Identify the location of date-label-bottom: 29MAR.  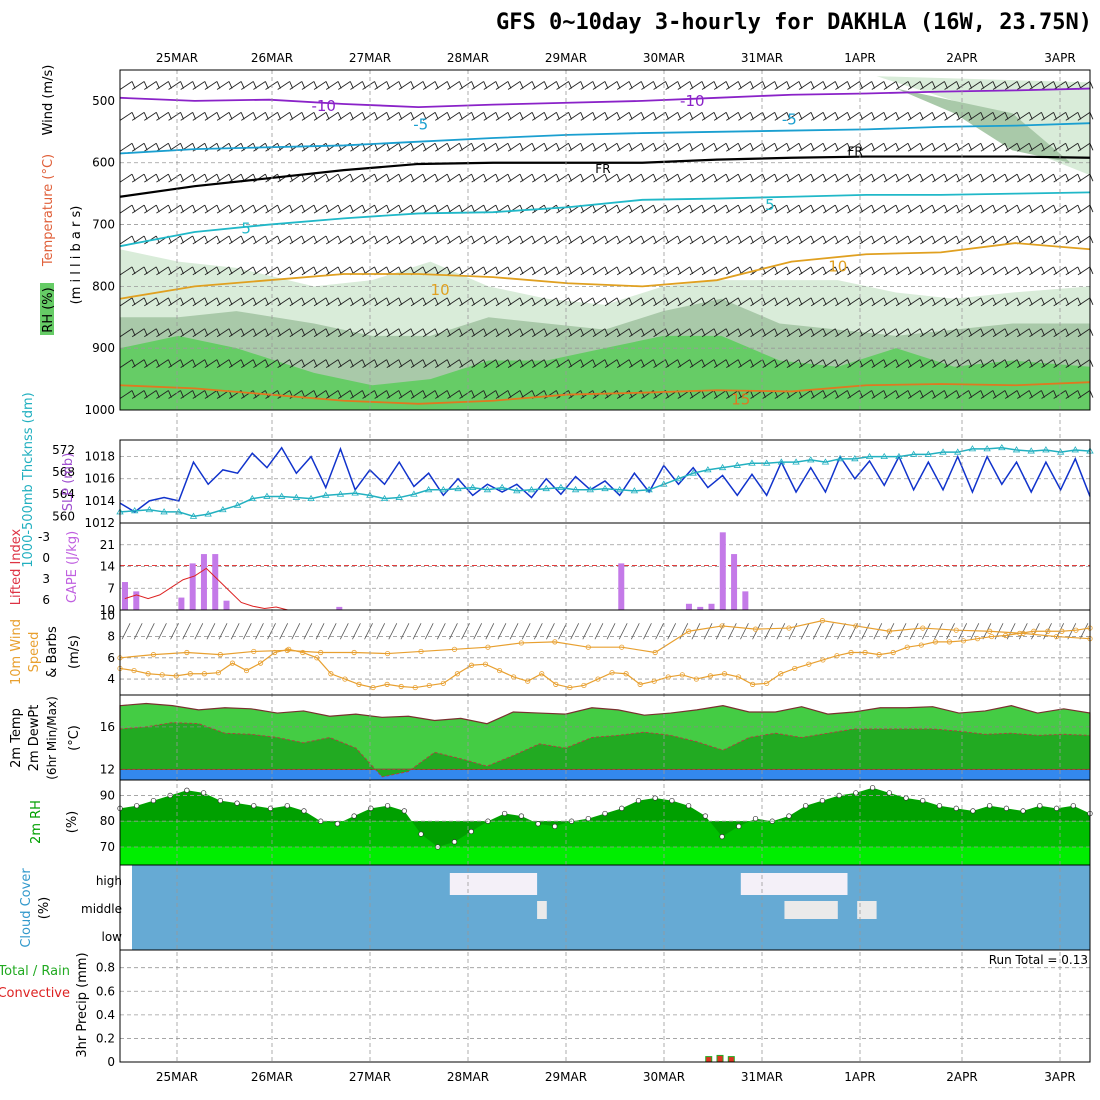
(566, 1077).